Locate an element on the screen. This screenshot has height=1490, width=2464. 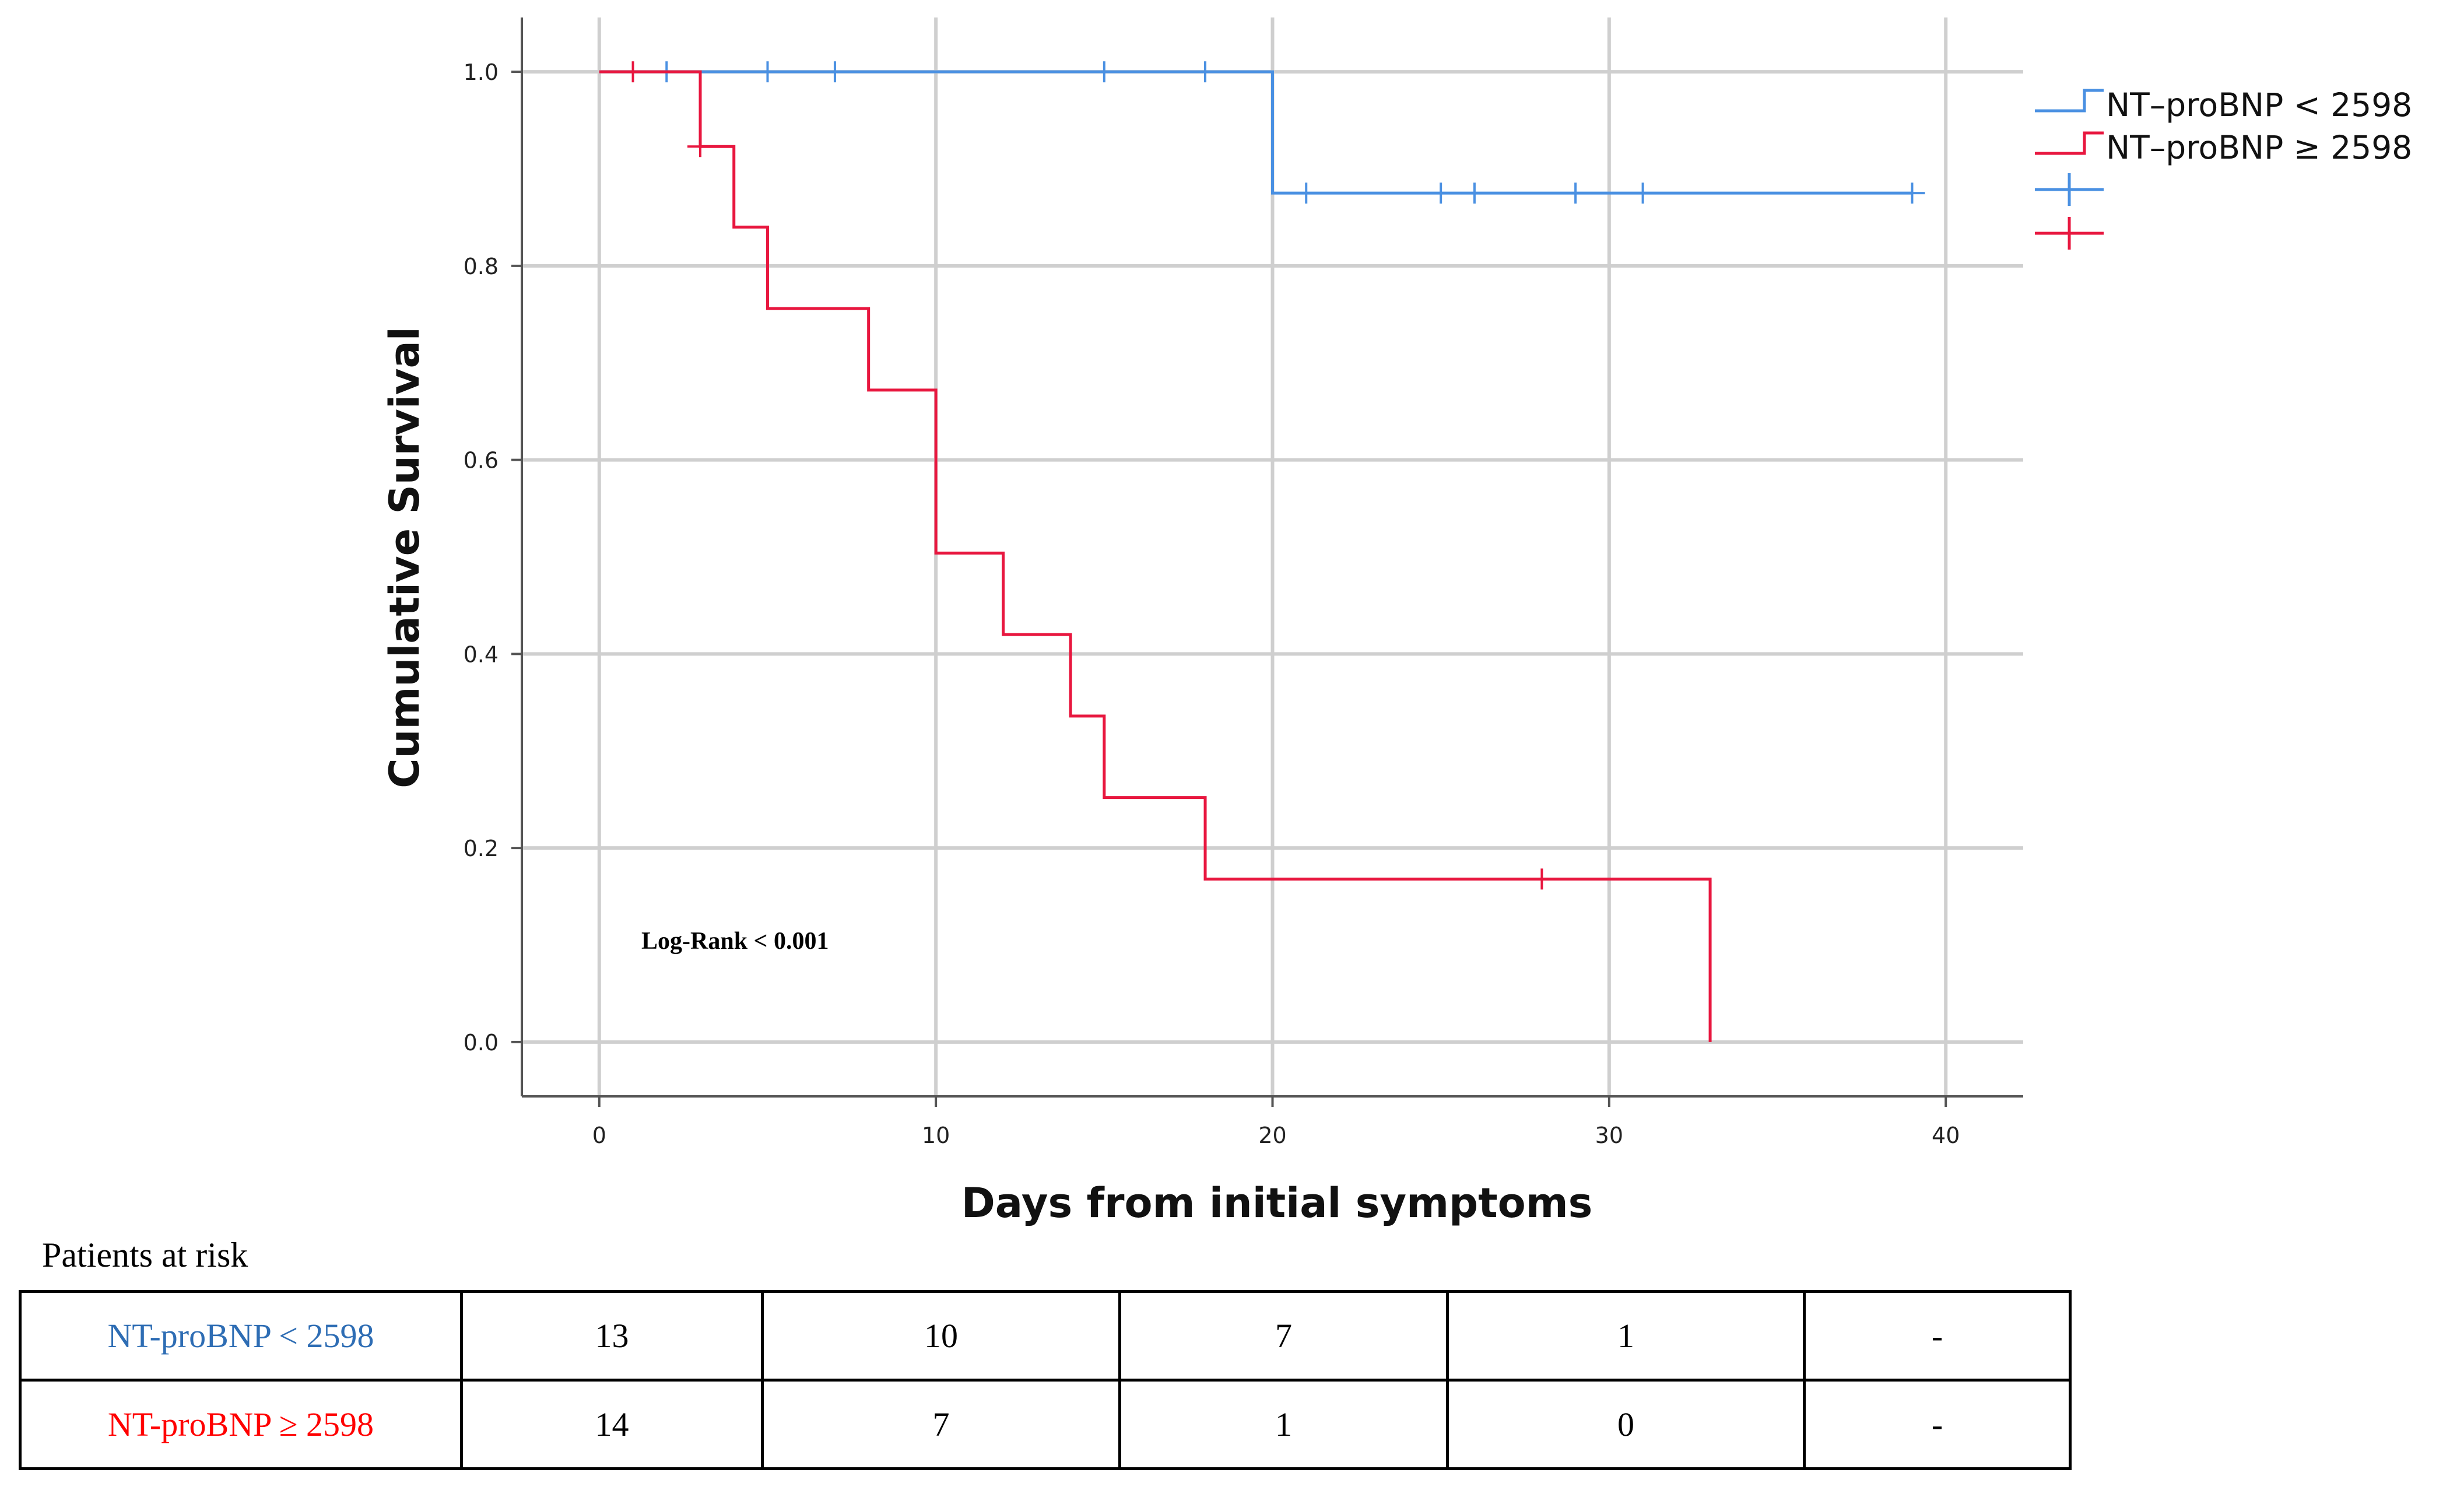
log-rank-annotation: Log-Rank < 0.001 is located at coordinates (735, 941).